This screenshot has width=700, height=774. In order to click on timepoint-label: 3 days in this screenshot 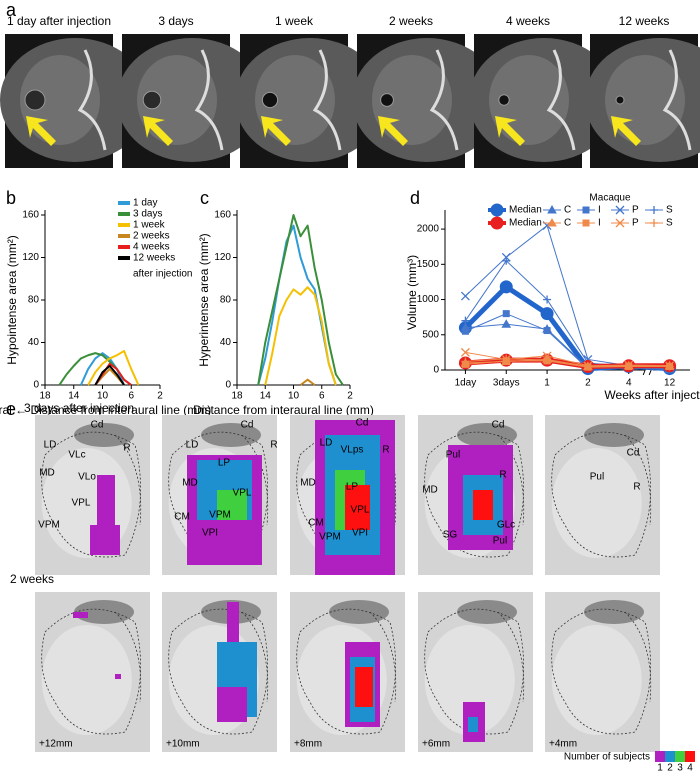, I will do `click(175, 21)`.